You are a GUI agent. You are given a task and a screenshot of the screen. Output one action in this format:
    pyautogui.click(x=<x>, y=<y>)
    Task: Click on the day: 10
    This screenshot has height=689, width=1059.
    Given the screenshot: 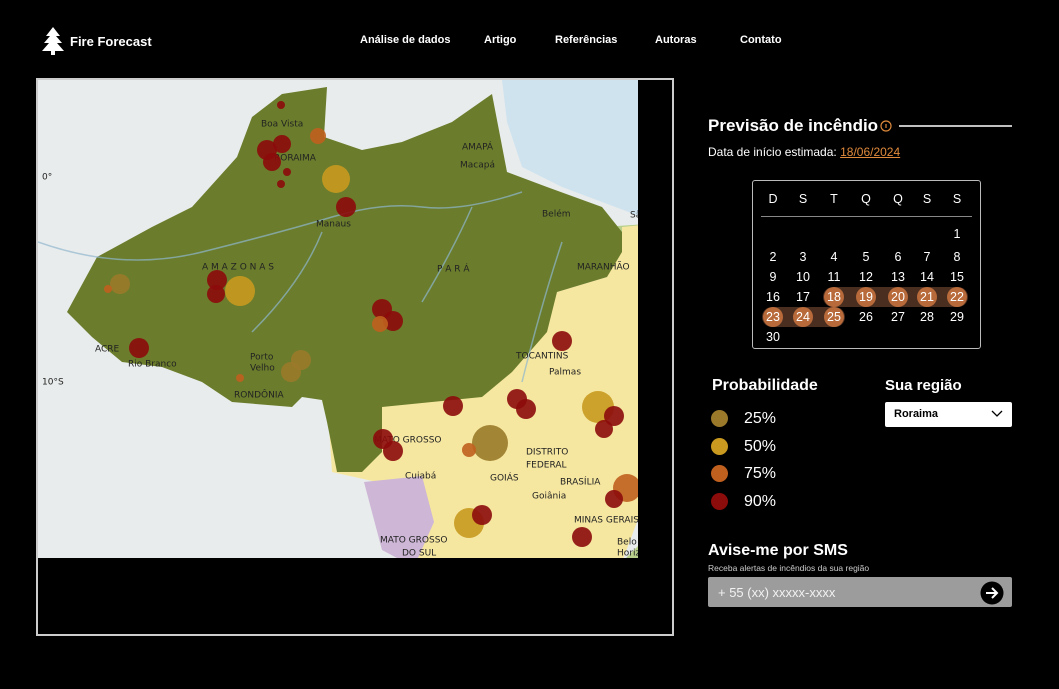 What is the action you would take?
    pyautogui.click(x=803, y=277)
    